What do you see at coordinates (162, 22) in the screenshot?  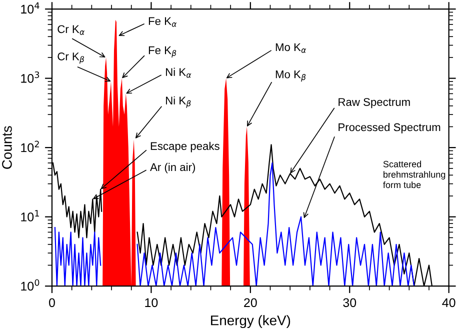 I see `annotation: Fe K$_{α}$` at bounding box center [162, 22].